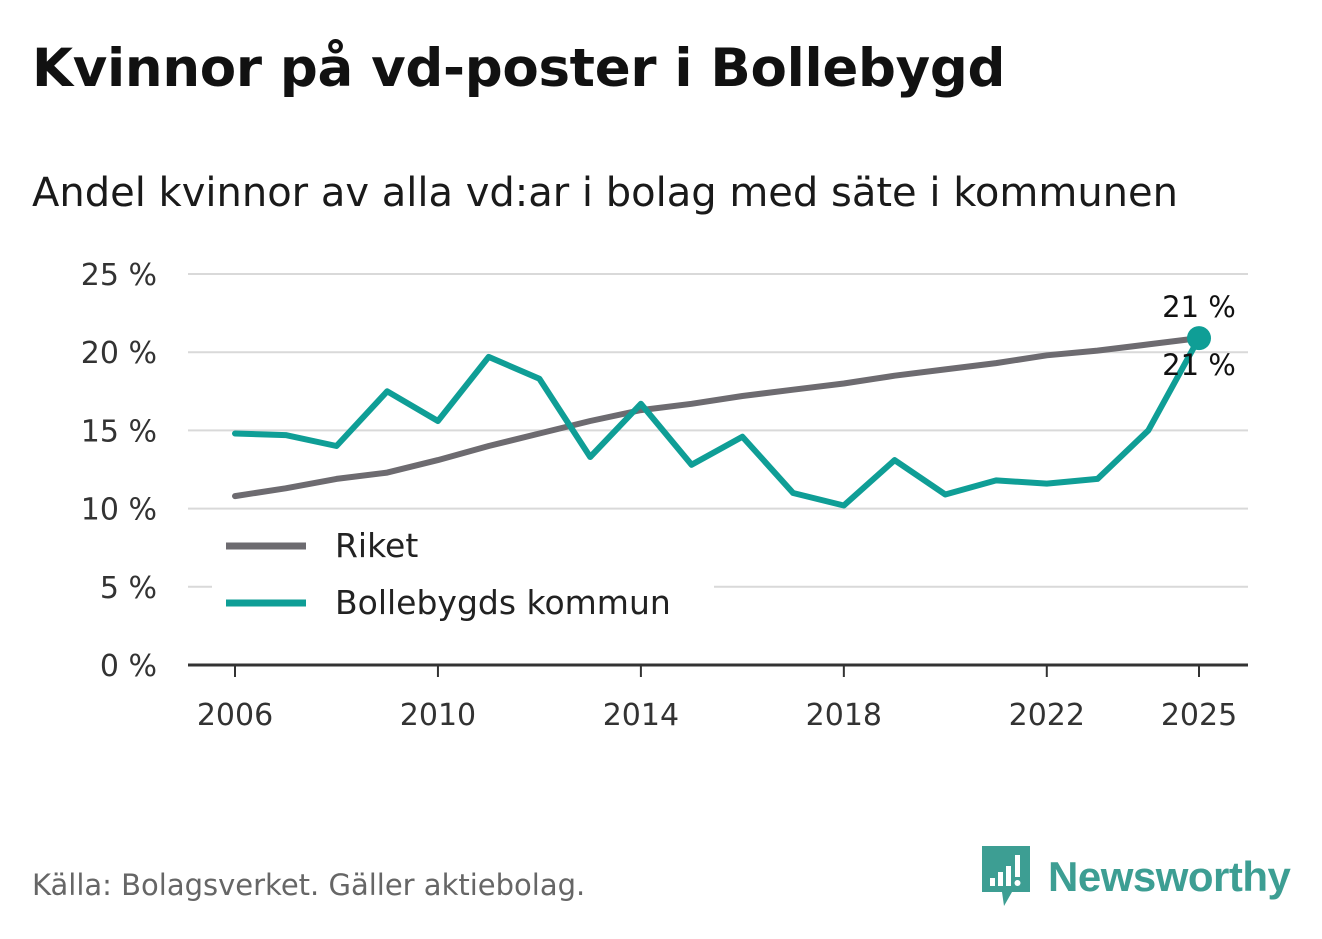 This screenshot has width=1322, height=939. Describe the element at coordinates (1199, 715) in the screenshot. I see `x-tick-label: 2025` at that location.